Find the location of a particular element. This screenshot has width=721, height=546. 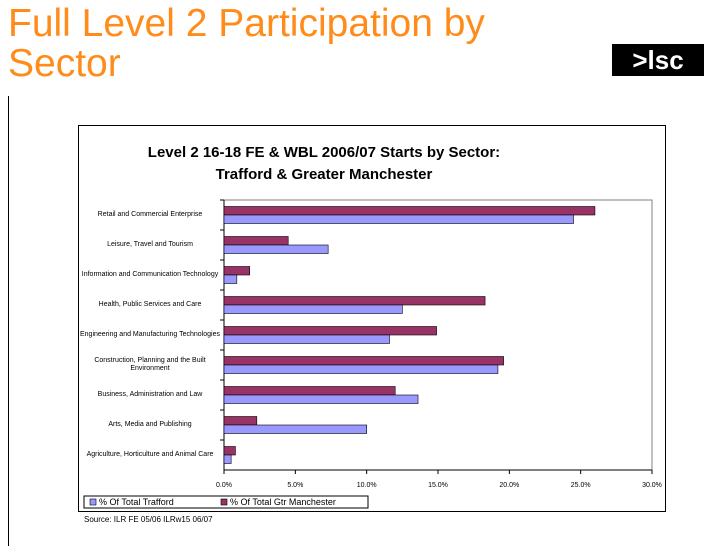

logo: >lsc is located at coordinates (658, 60).